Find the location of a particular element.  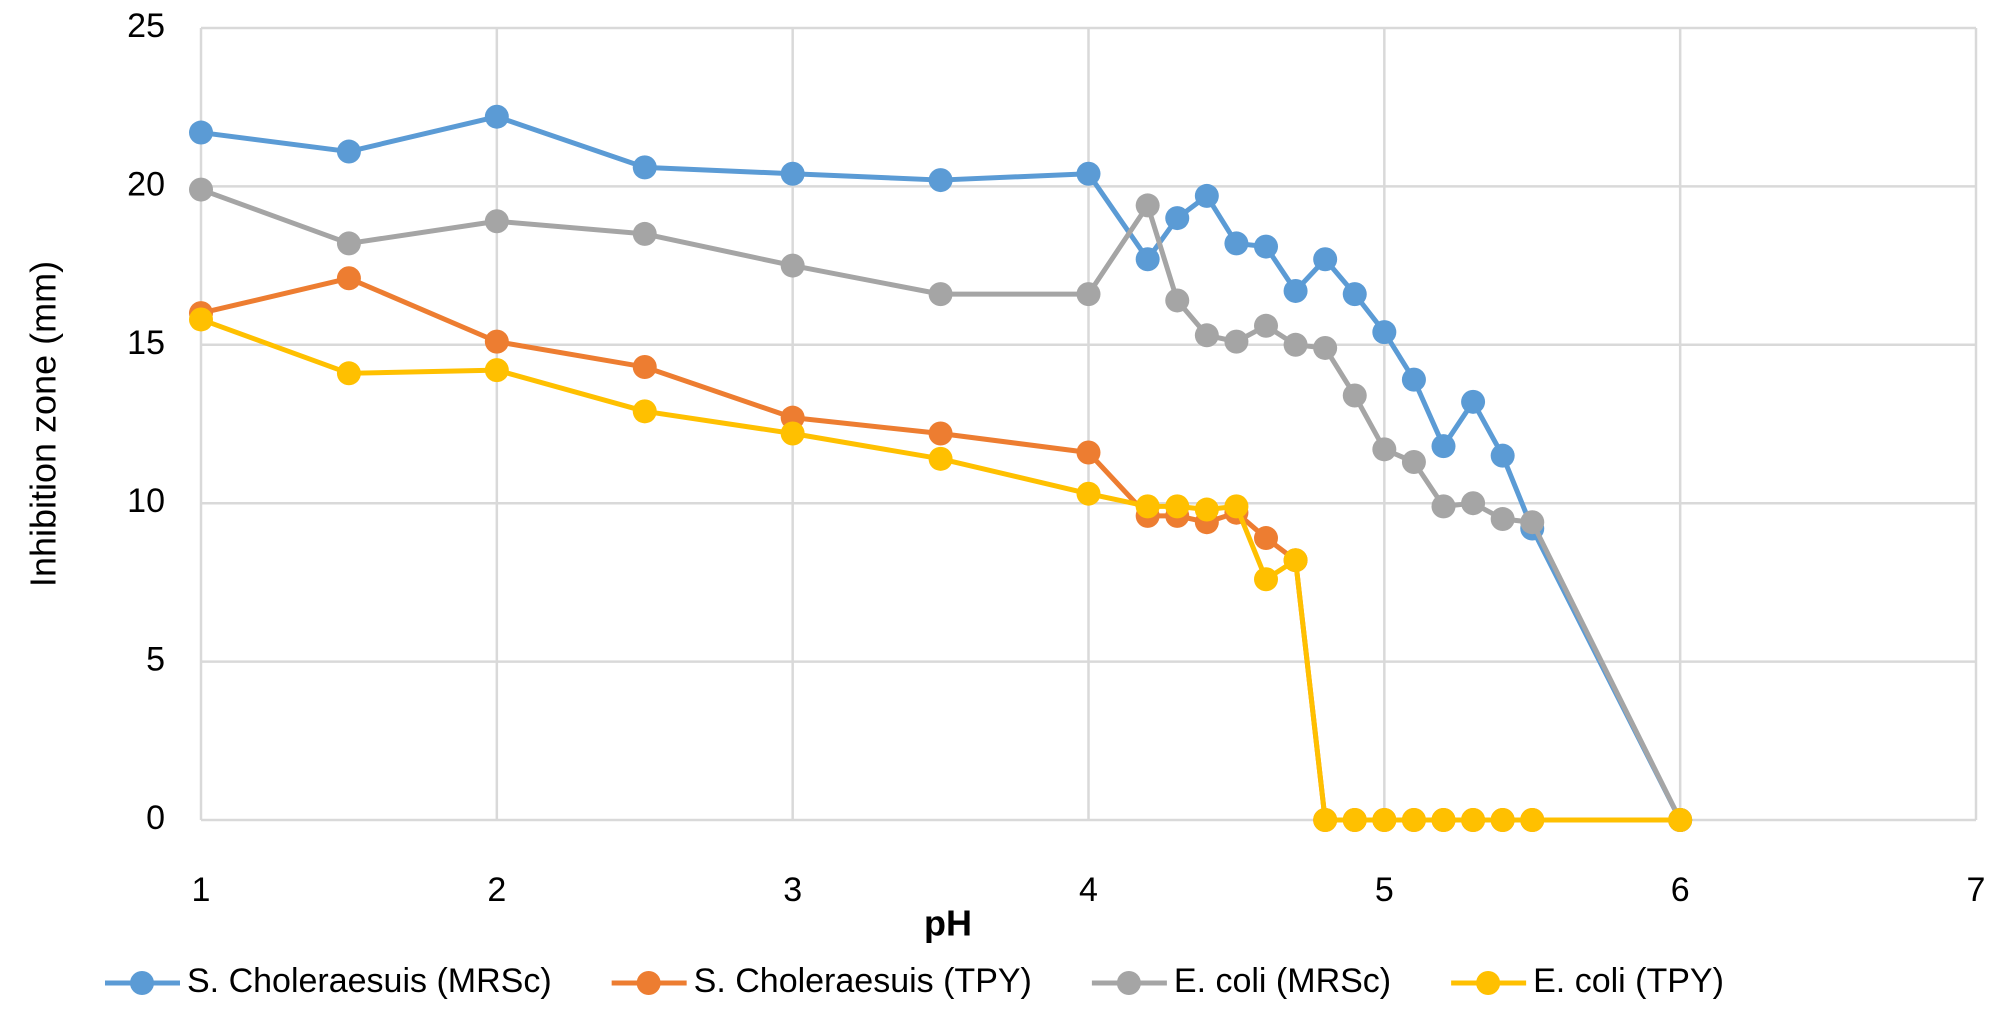

legend-item: S. Choleraesuis (TPY) is located at coordinates (821, 981).